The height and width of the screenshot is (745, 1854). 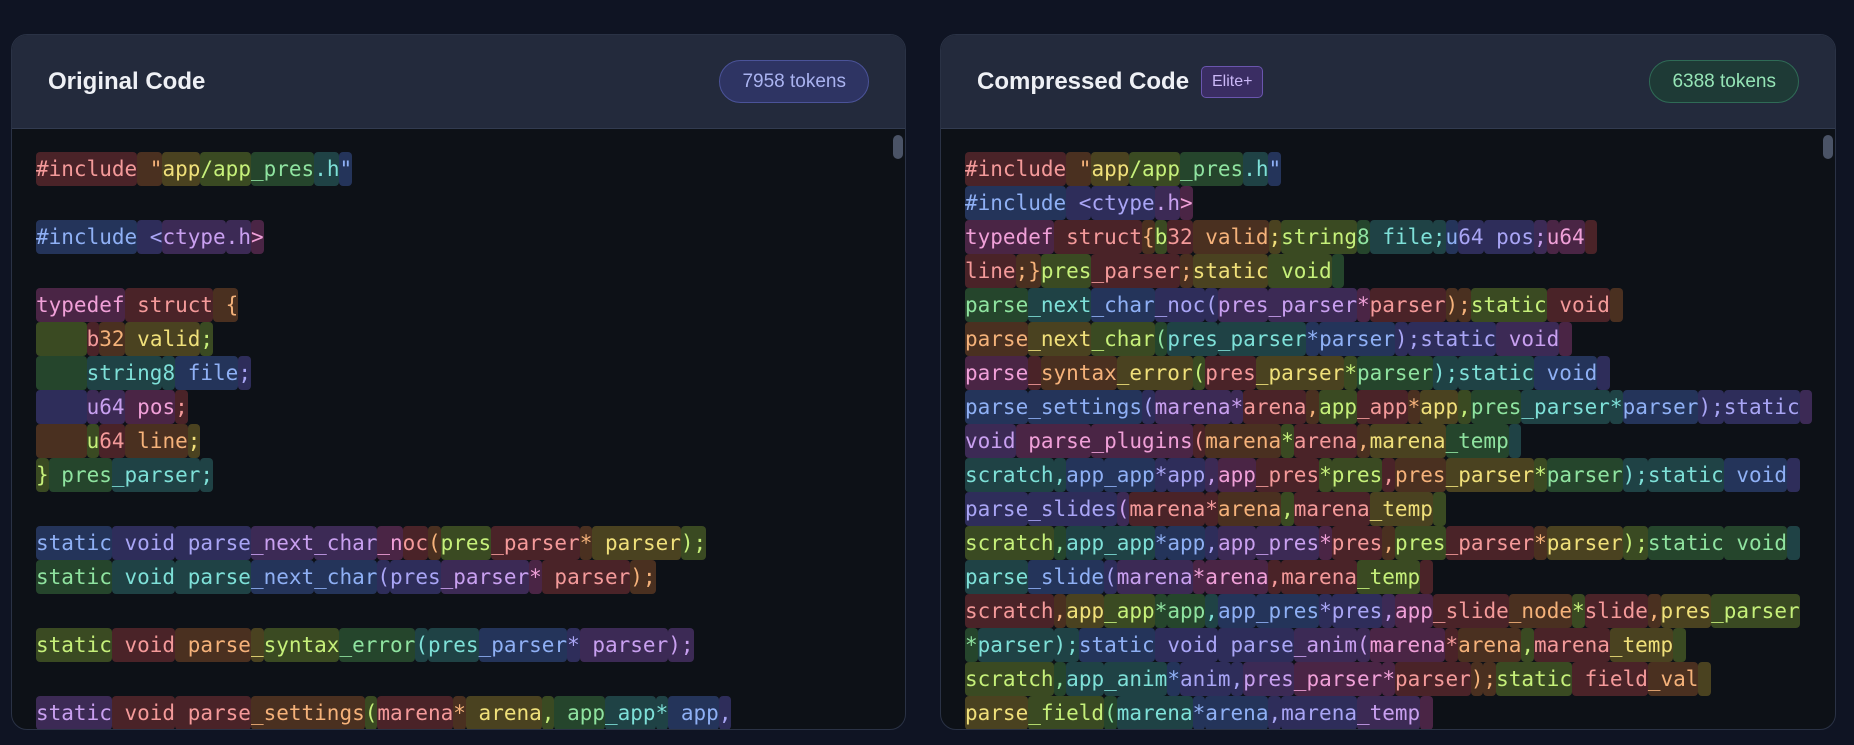 I want to click on code-token: 32, so click(x=1180, y=237).